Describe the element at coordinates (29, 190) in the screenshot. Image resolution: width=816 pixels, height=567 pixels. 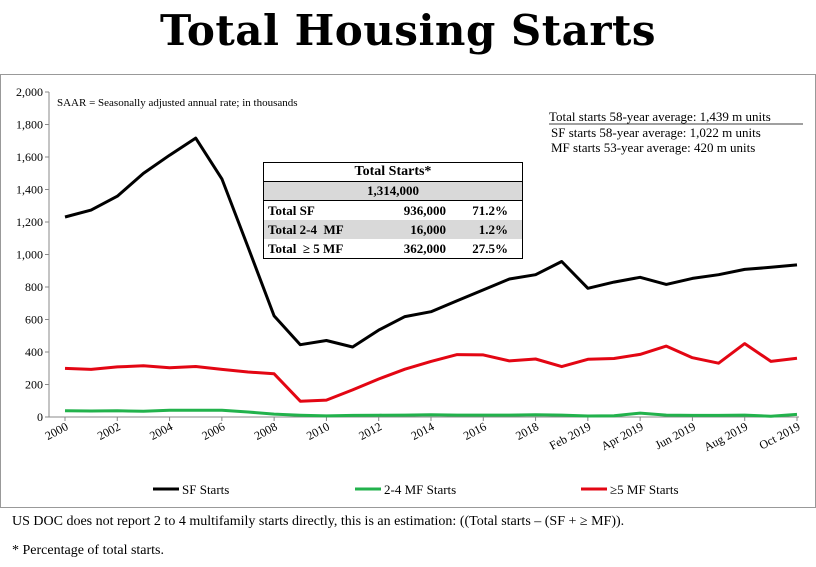
I see `y-tick-label: 1,400` at that location.